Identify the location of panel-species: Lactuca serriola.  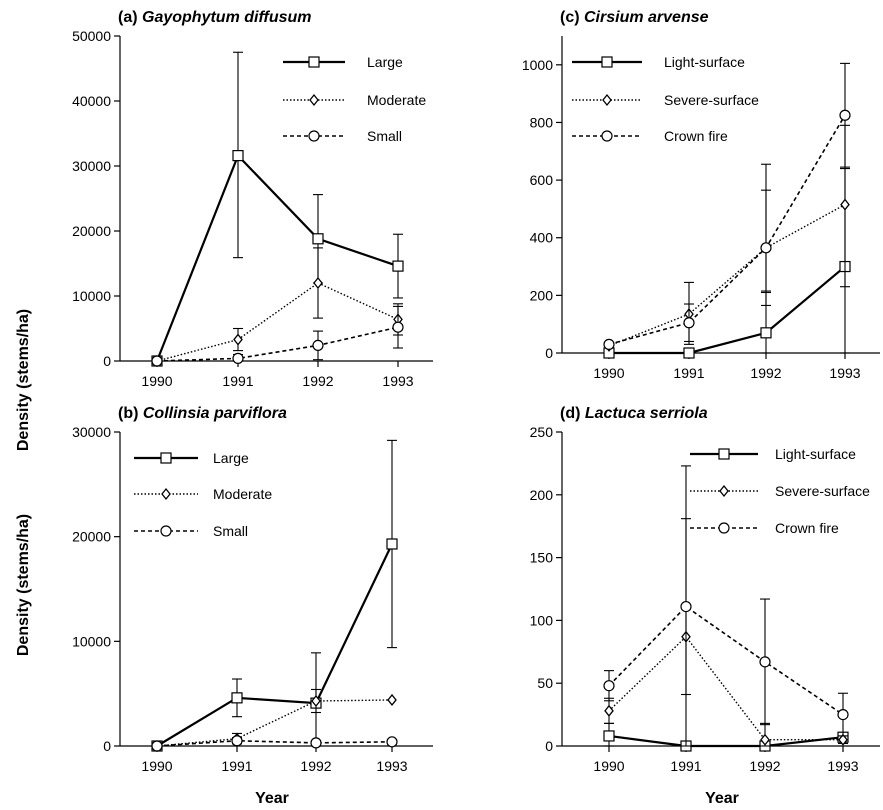
(646, 413).